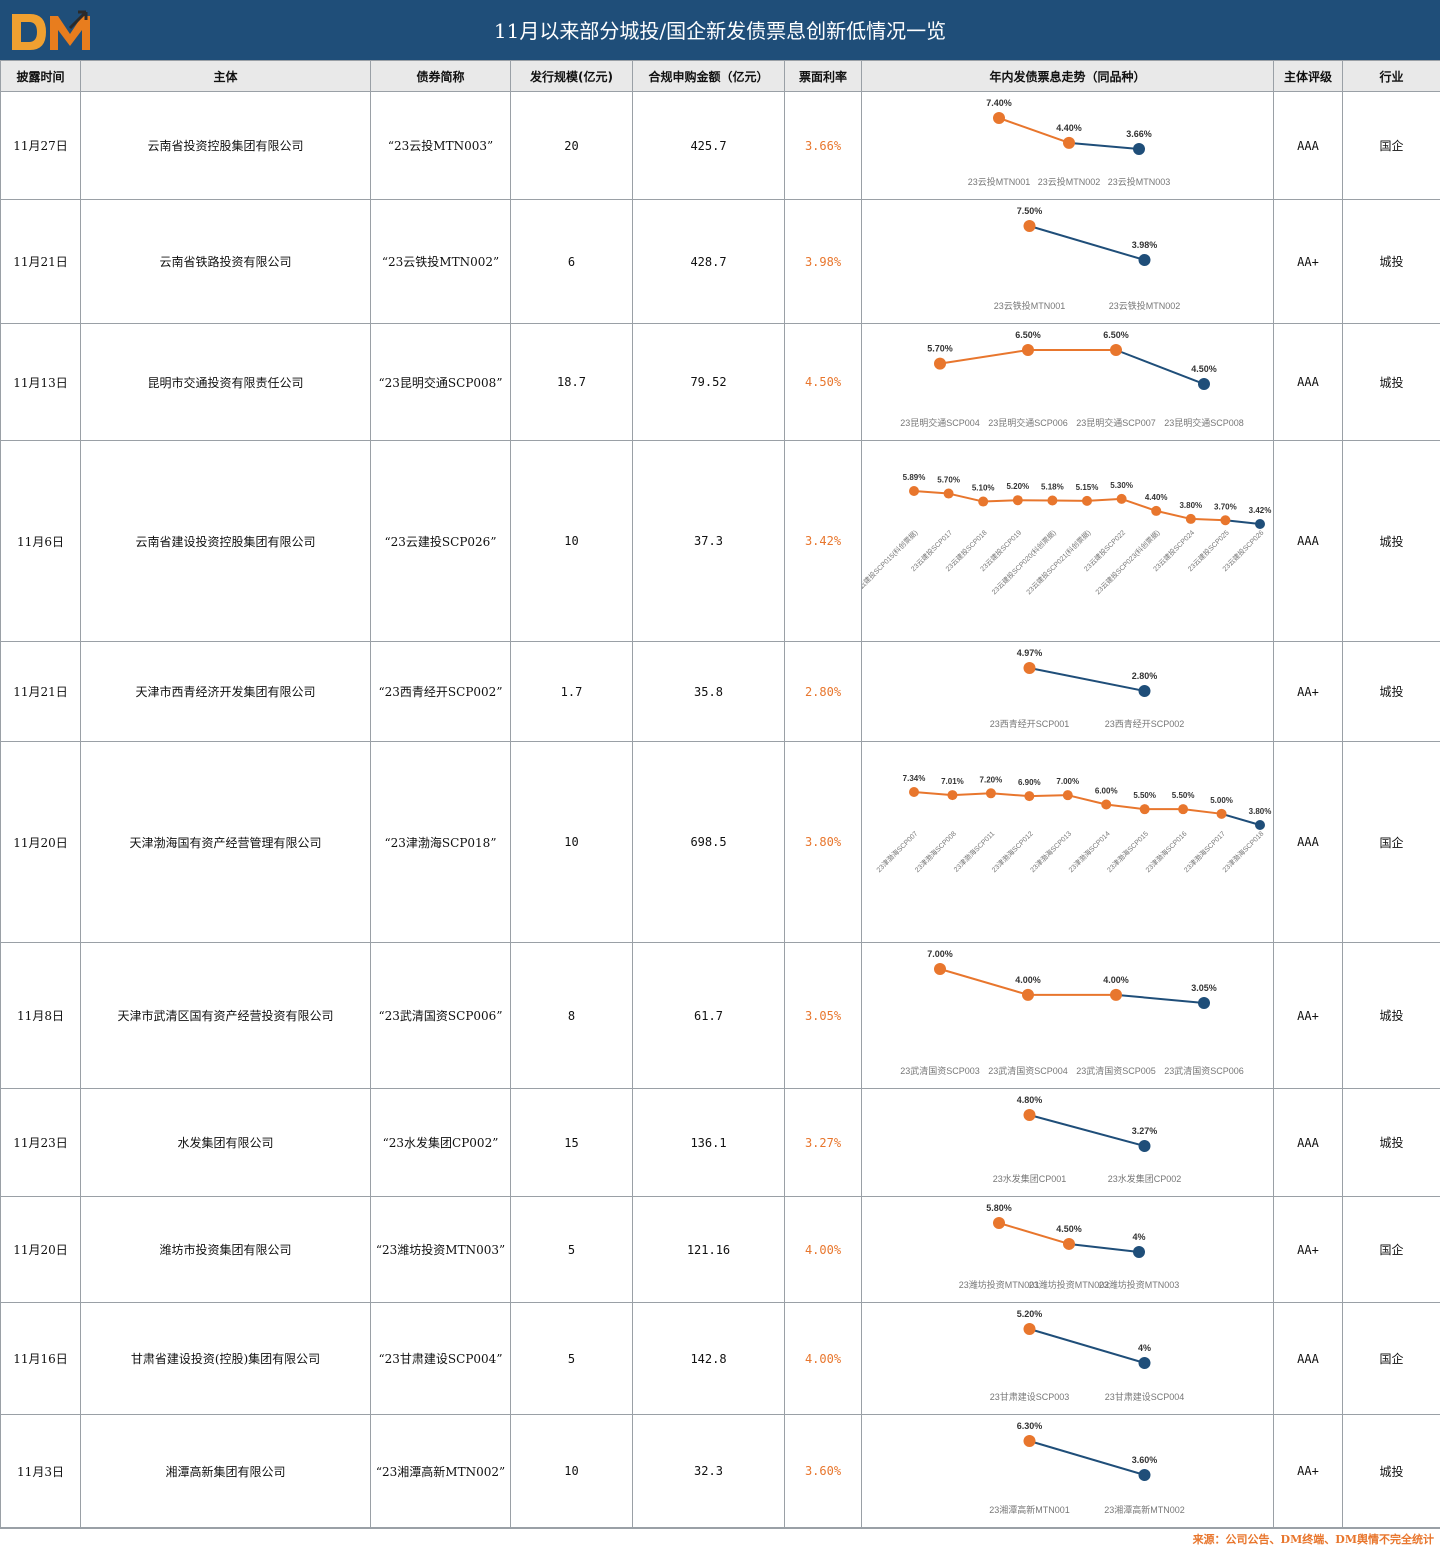  I want to click on trend-axis-label: 23云建投SCP020(科创票据), so click(1024, 562).